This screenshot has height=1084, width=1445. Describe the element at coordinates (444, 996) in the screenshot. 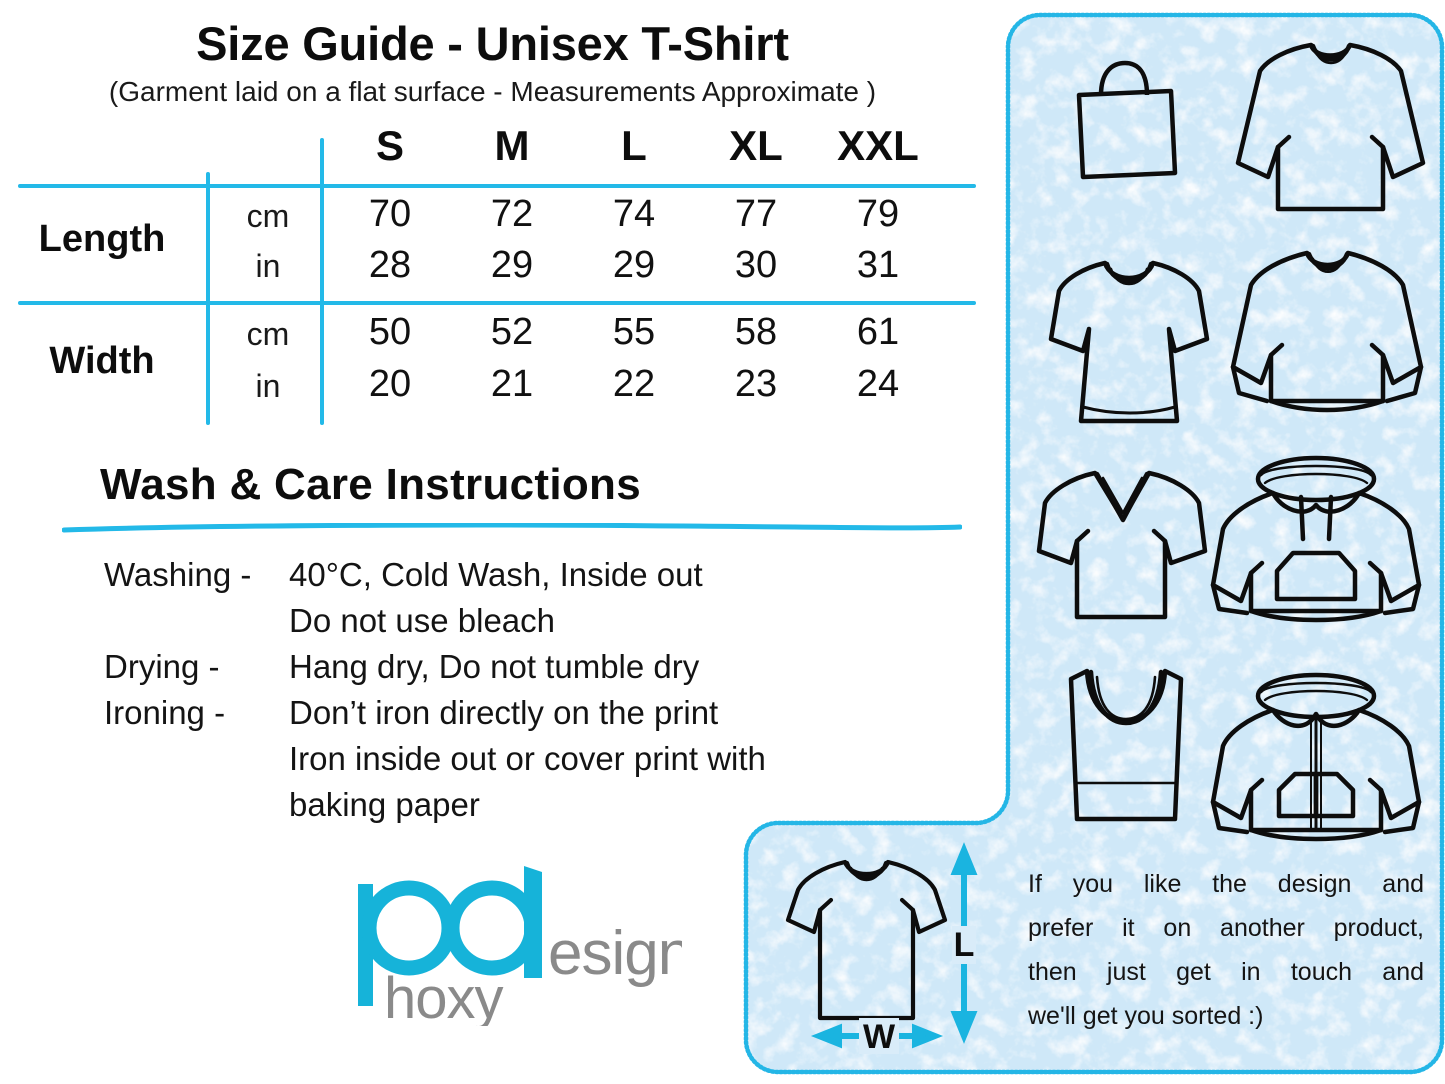

I see `svg-text: hoxy` at that location.